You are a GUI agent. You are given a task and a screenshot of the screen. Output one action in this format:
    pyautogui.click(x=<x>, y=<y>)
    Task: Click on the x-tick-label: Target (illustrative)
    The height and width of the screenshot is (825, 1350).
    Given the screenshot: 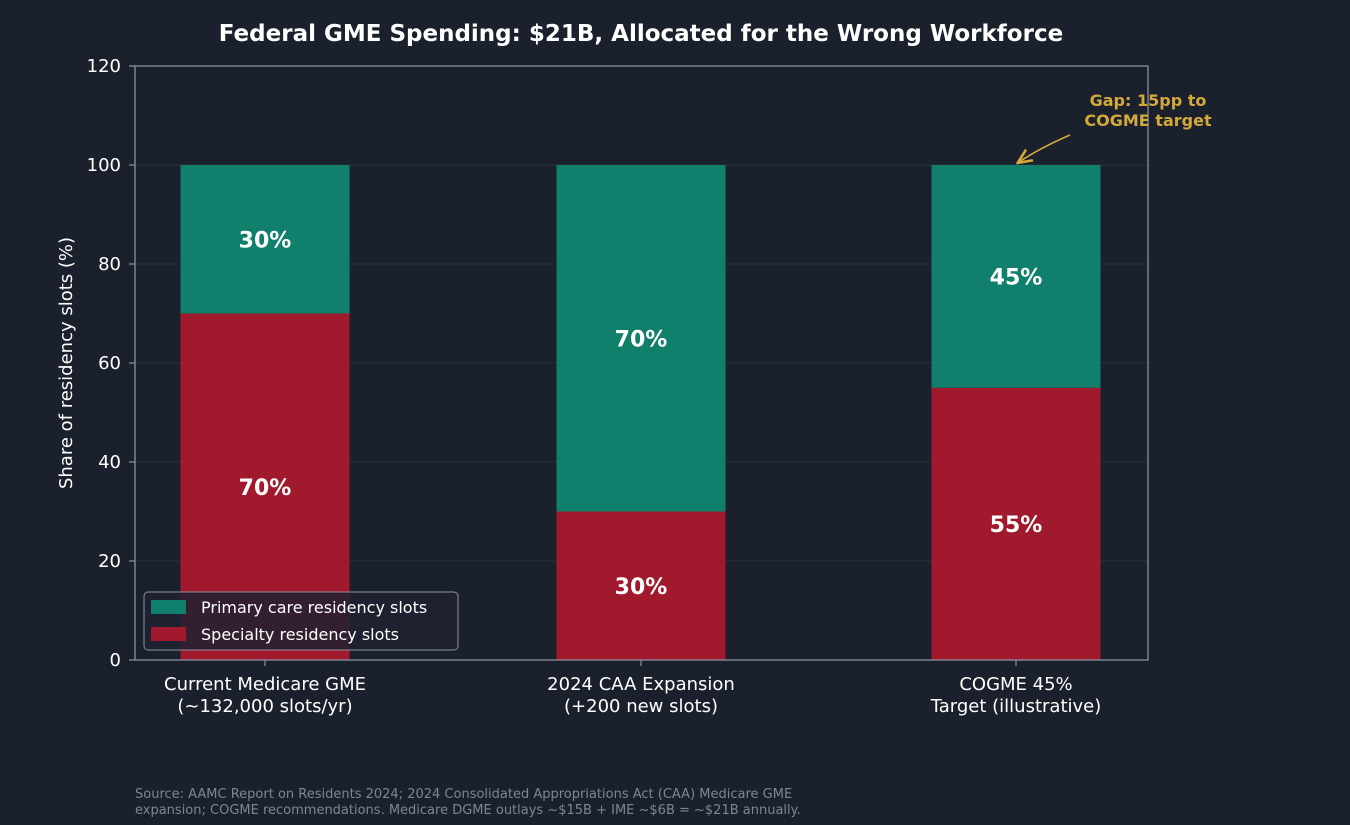 What is the action you would take?
    pyautogui.click(x=1016, y=706)
    